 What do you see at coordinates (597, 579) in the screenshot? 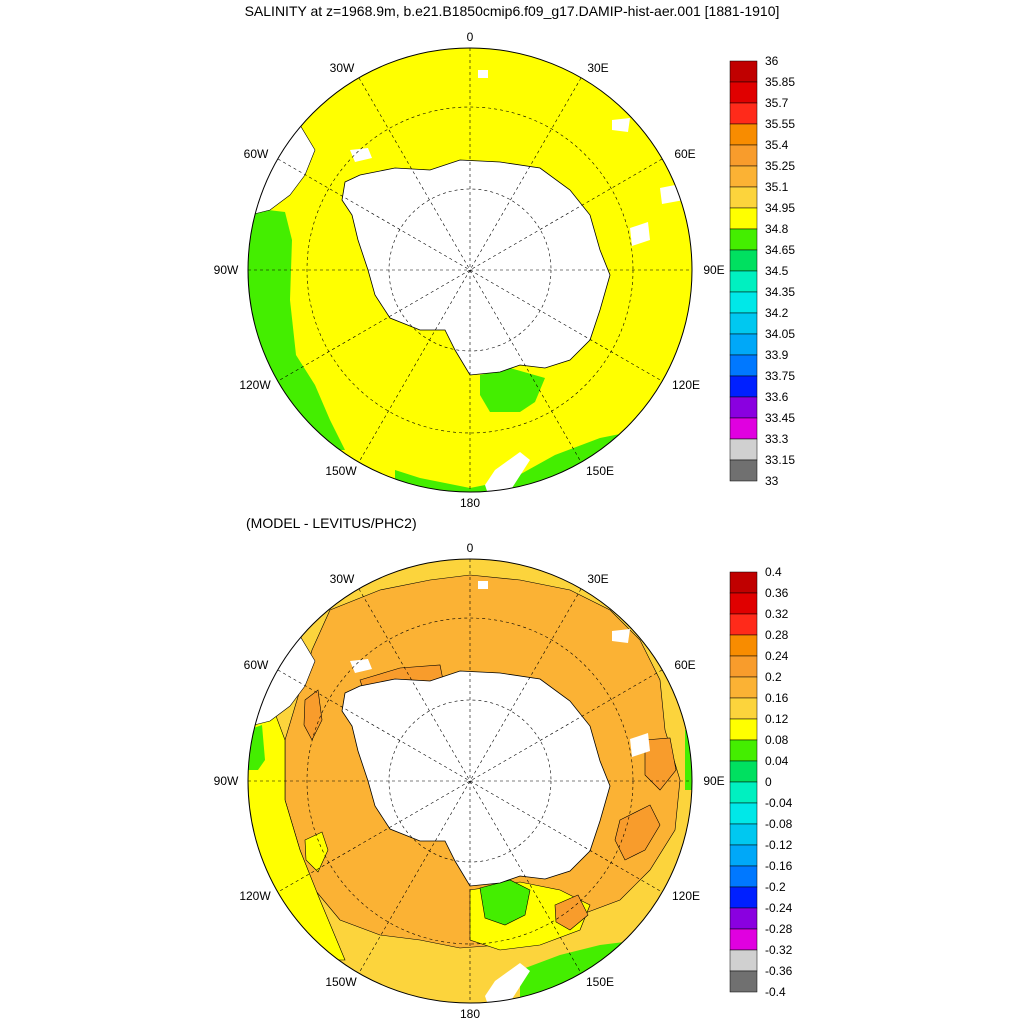
I see `bottom-label-30e: 30E` at bounding box center [597, 579].